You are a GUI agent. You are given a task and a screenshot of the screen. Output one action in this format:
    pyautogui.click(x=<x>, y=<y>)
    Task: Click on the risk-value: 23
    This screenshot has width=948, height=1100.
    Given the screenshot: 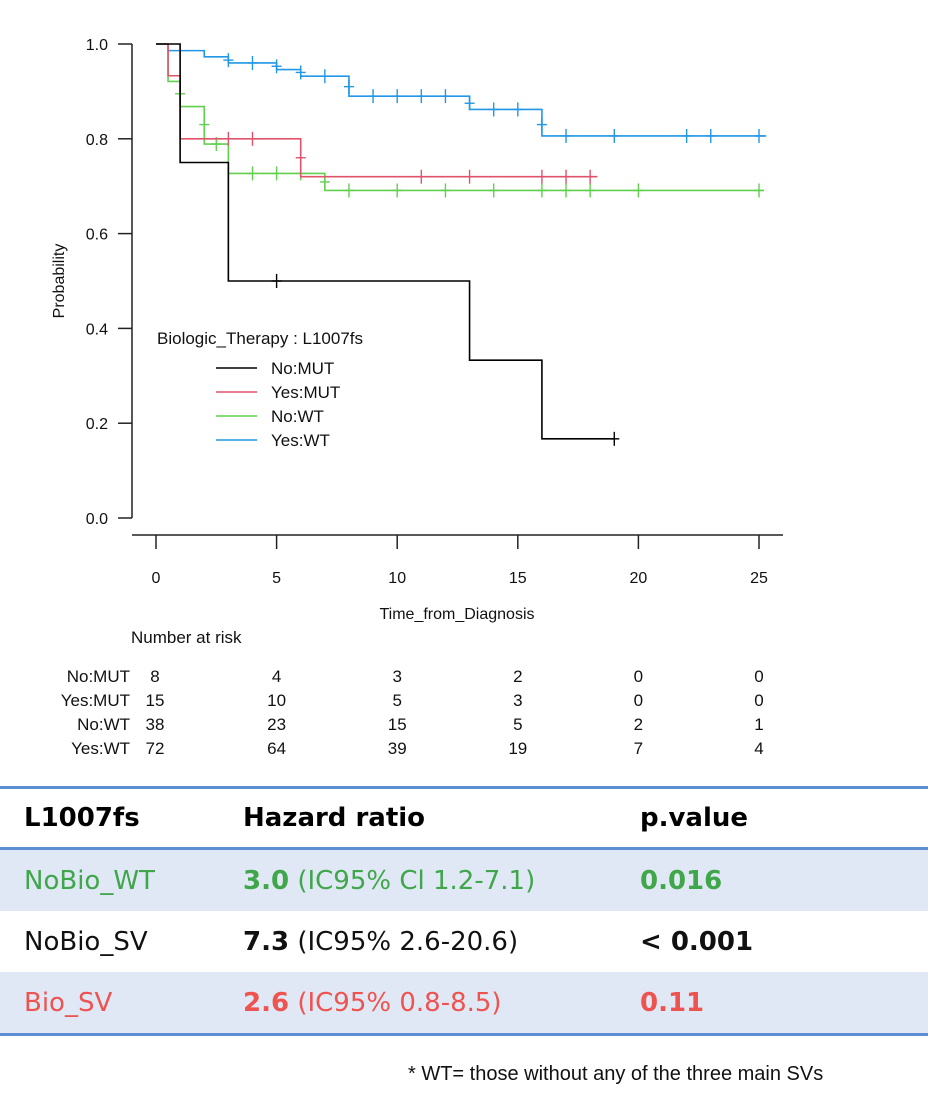 What is the action you would take?
    pyautogui.click(x=276, y=724)
    